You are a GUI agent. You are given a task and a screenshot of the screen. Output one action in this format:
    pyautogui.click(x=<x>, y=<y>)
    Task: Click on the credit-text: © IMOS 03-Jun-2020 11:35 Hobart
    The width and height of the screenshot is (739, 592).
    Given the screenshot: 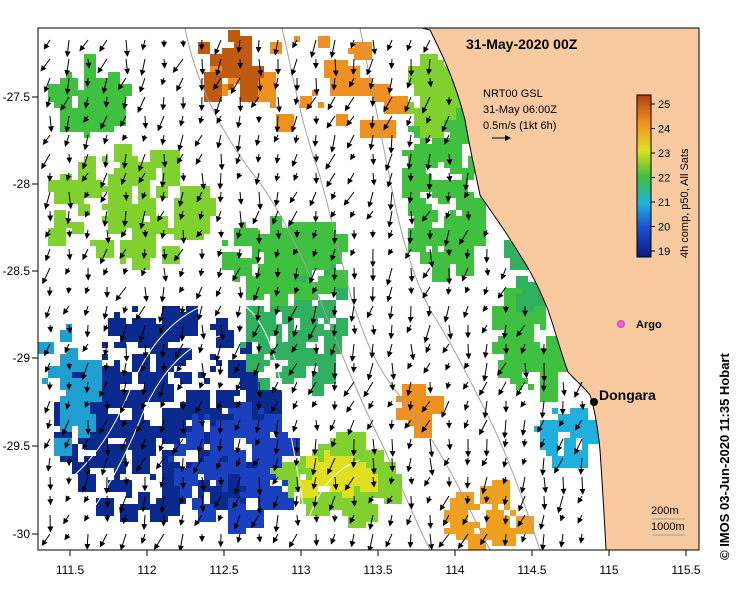 What is the action you would take?
    pyautogui.click(x=724, y=456)
    